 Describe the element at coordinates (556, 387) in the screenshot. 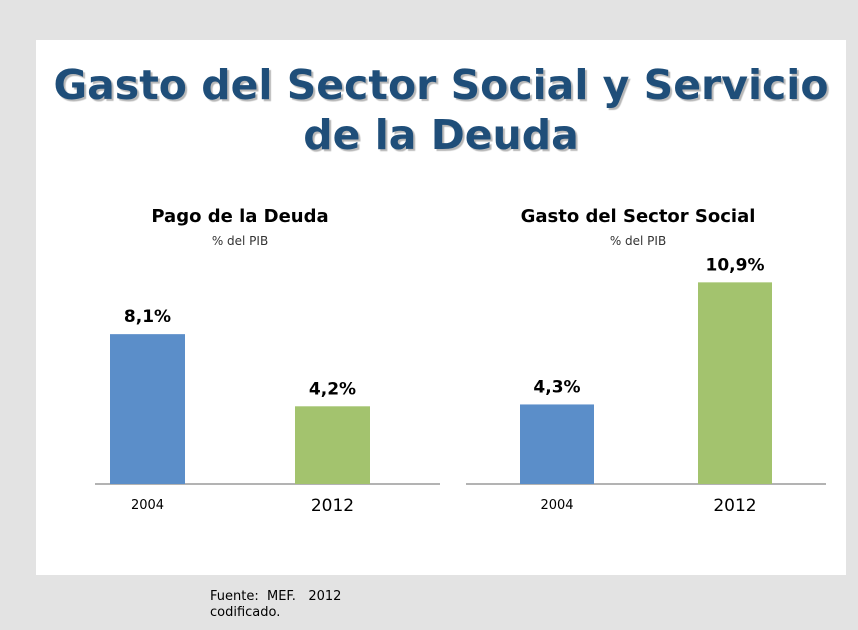

I see `chart-2-data-label-2004: 4,3%` at that location.